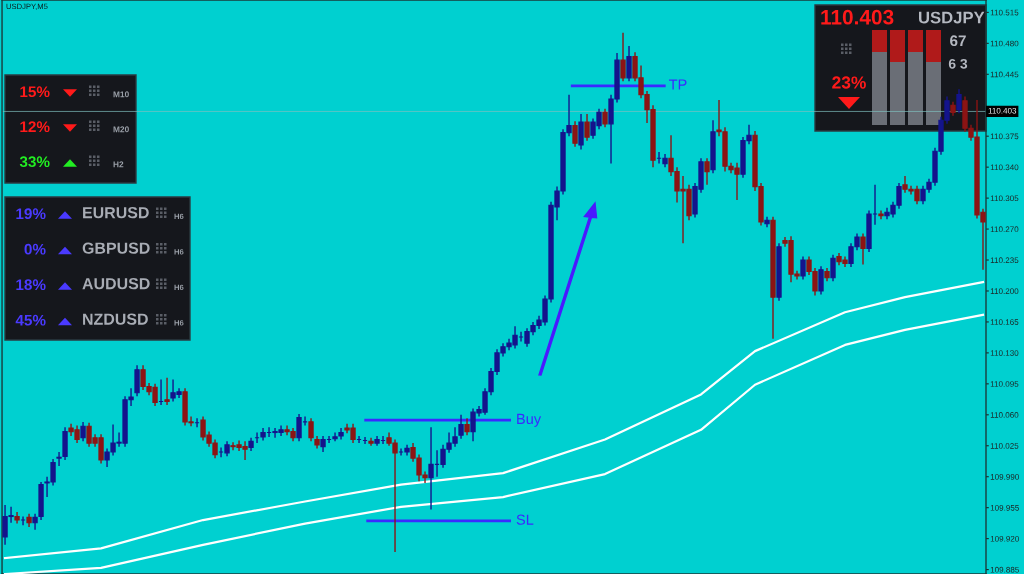 The width and height of the screenshot is (1024, 574). I want to click on annotation: NZDUSD, so click(115, 319).